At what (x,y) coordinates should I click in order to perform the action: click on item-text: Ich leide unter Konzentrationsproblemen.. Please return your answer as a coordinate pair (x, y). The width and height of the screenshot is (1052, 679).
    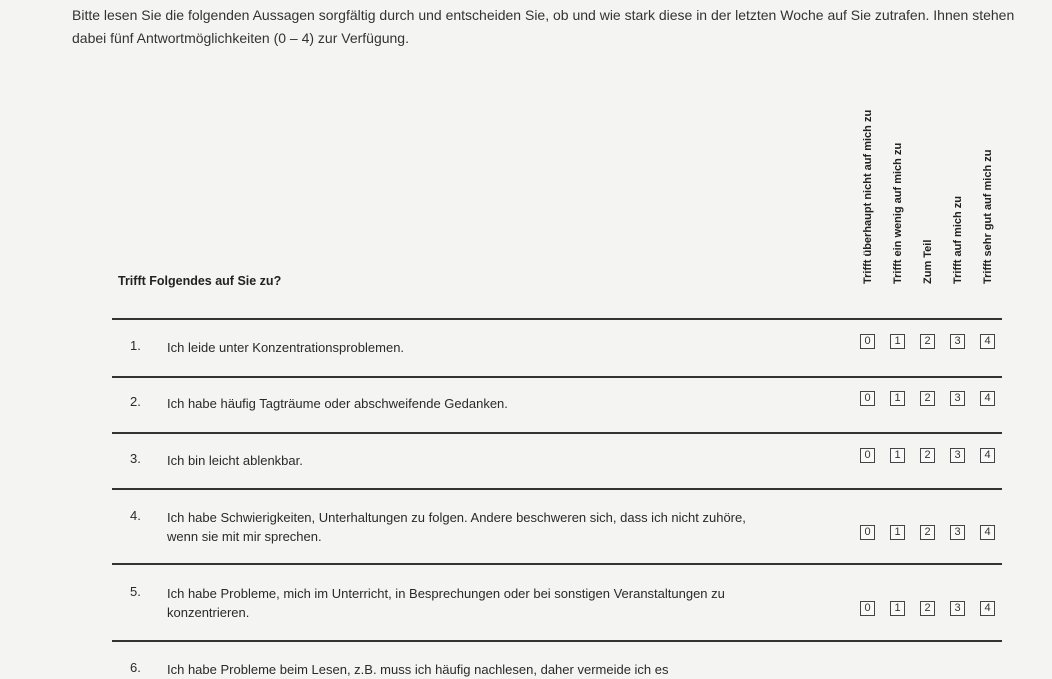
    Looking at the image, I should click on (286, 347).